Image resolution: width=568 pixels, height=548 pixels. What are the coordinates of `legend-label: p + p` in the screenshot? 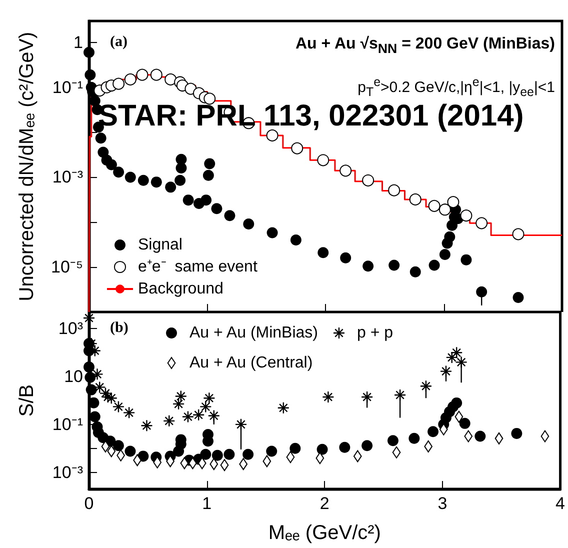 It's located at (375, 333).